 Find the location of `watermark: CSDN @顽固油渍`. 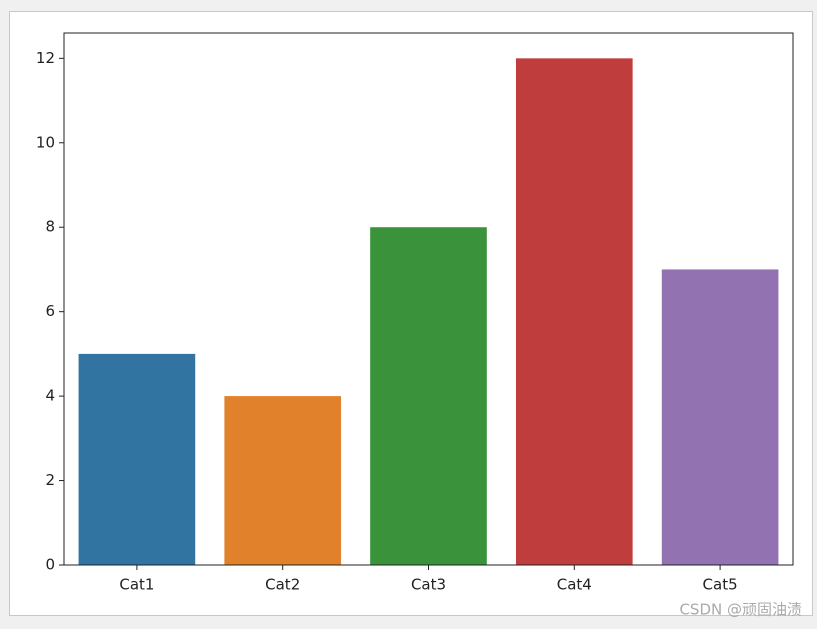

watermark: CSDN @顽固油渍 is located at coordinates (740, 610).